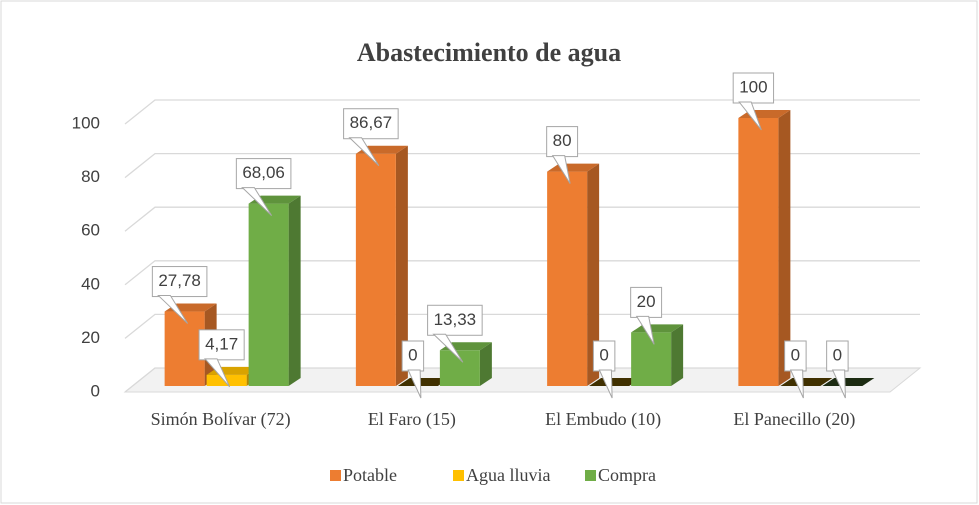  What do you see at coordinates (90, 283) in the screenshot?
I see `y-tick-label: 40` at bounding box center [90, 283].